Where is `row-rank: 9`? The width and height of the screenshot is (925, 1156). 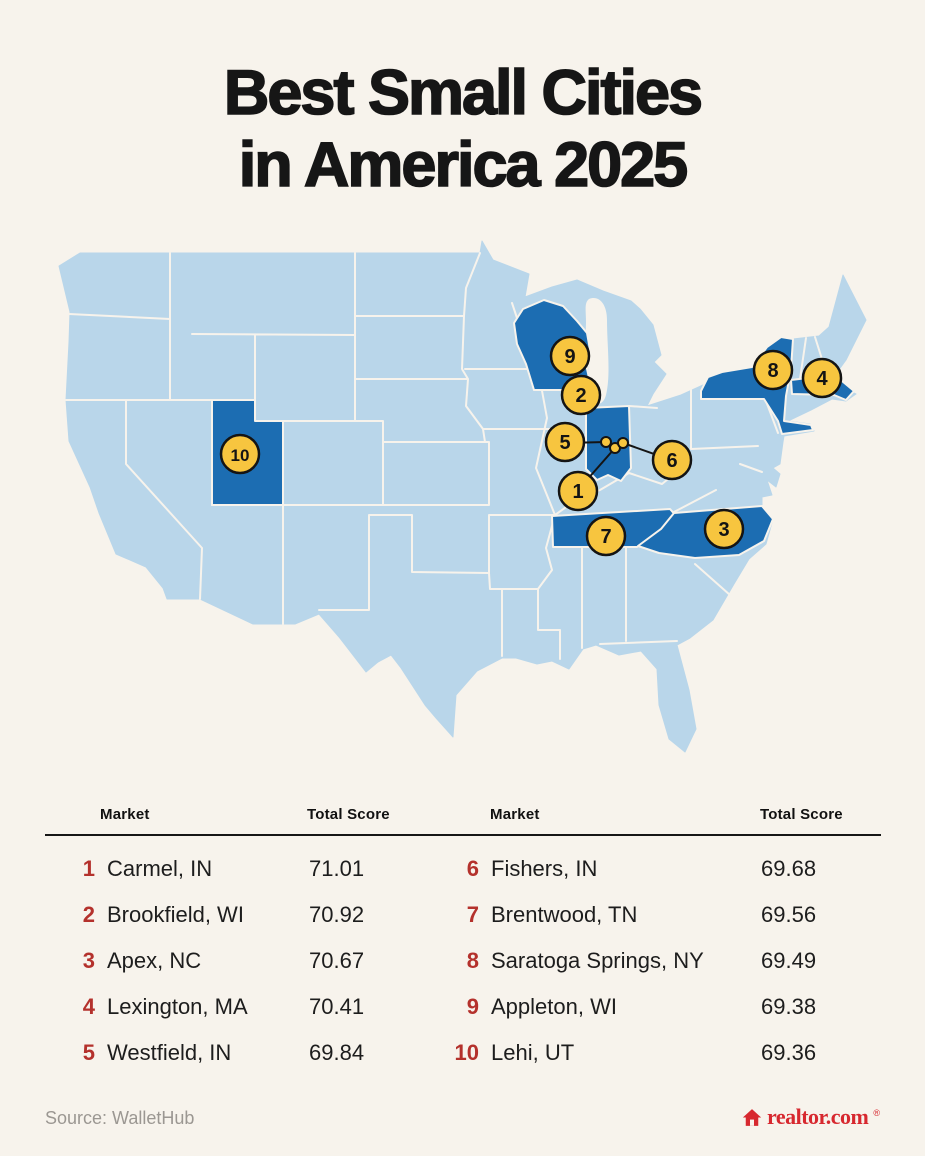
row-rank: 9 is located at coordinates (472, 1006).